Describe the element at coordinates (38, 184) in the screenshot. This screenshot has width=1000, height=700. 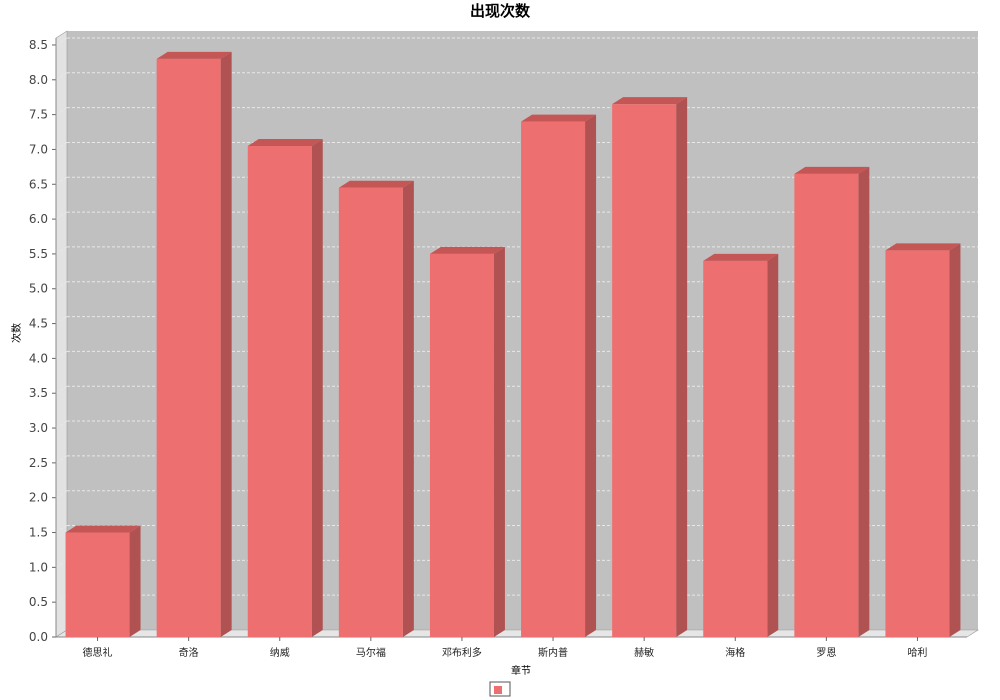
I see `y-tick-label: 6.5` at that location.